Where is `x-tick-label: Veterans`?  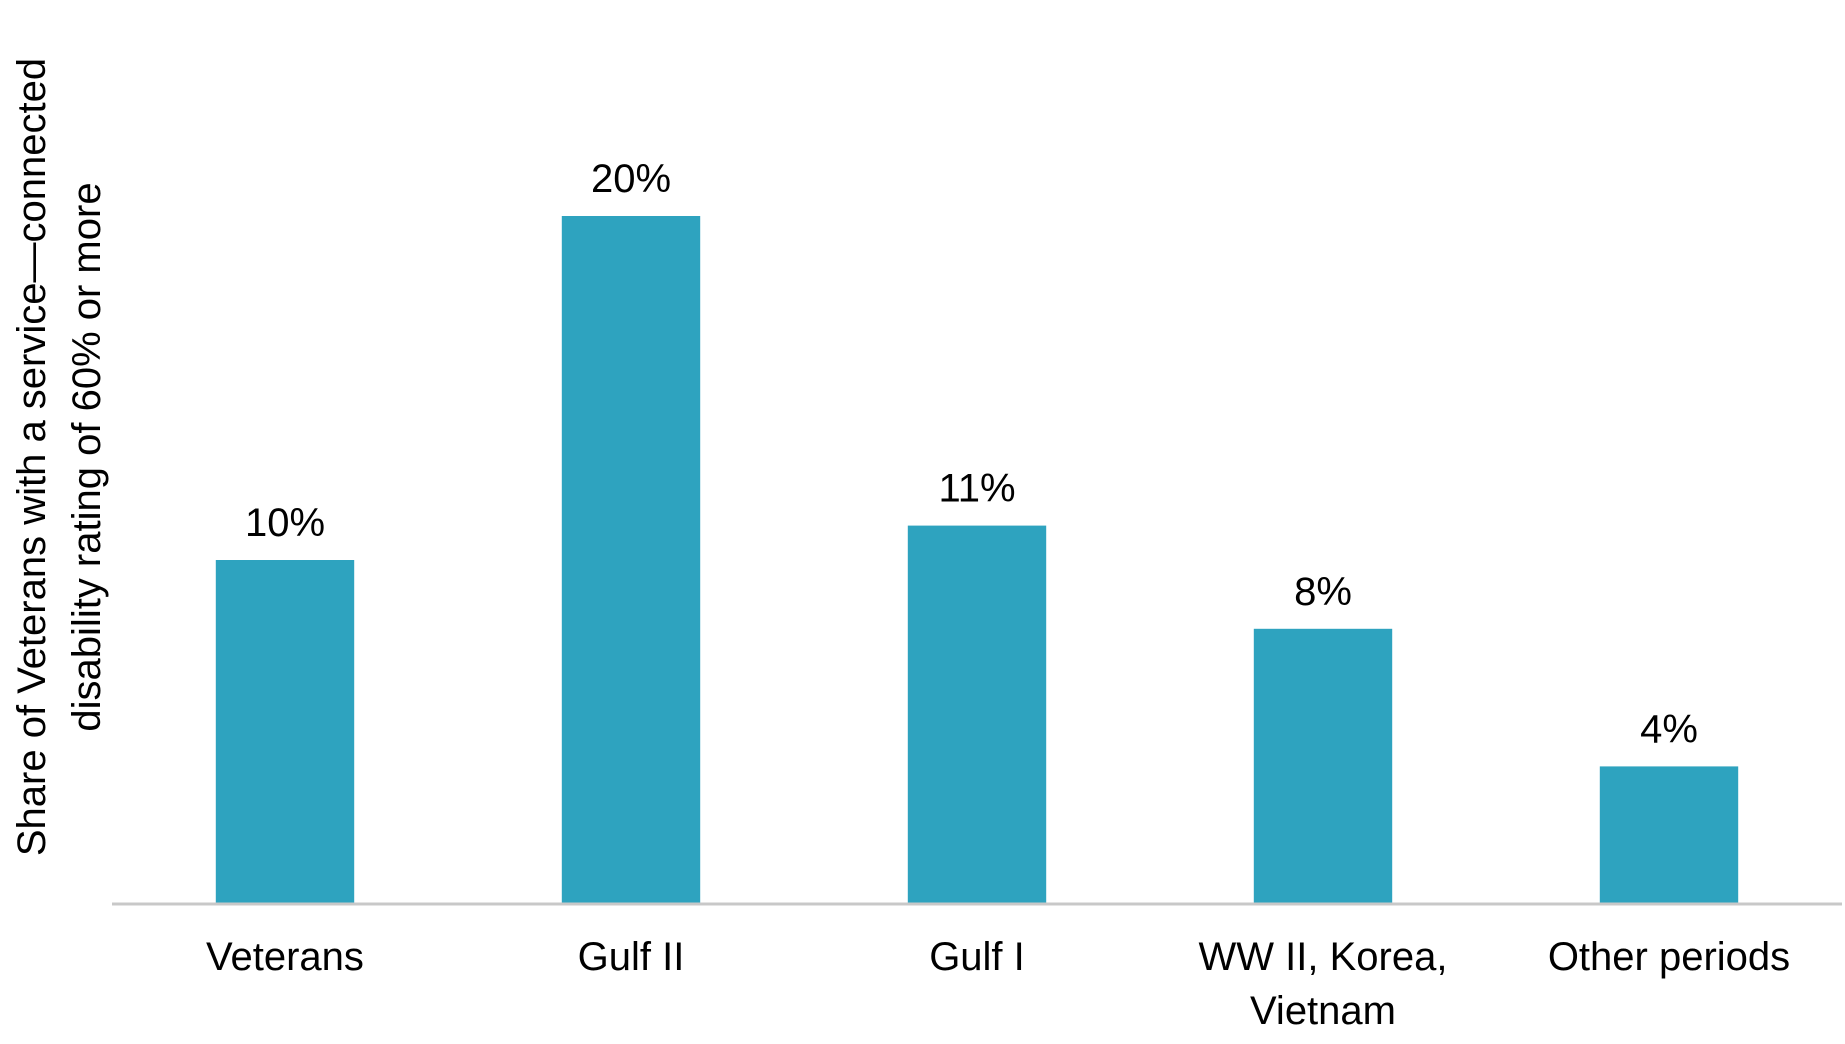
x-tick-label: Veterans is located at coordinates (285, 957).